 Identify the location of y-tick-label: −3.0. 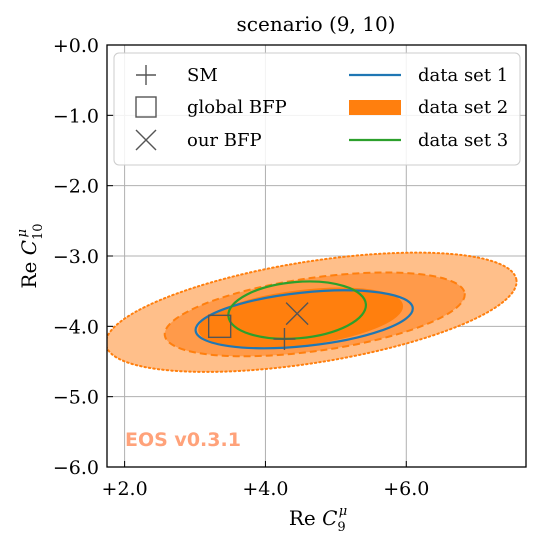
(76, 257).